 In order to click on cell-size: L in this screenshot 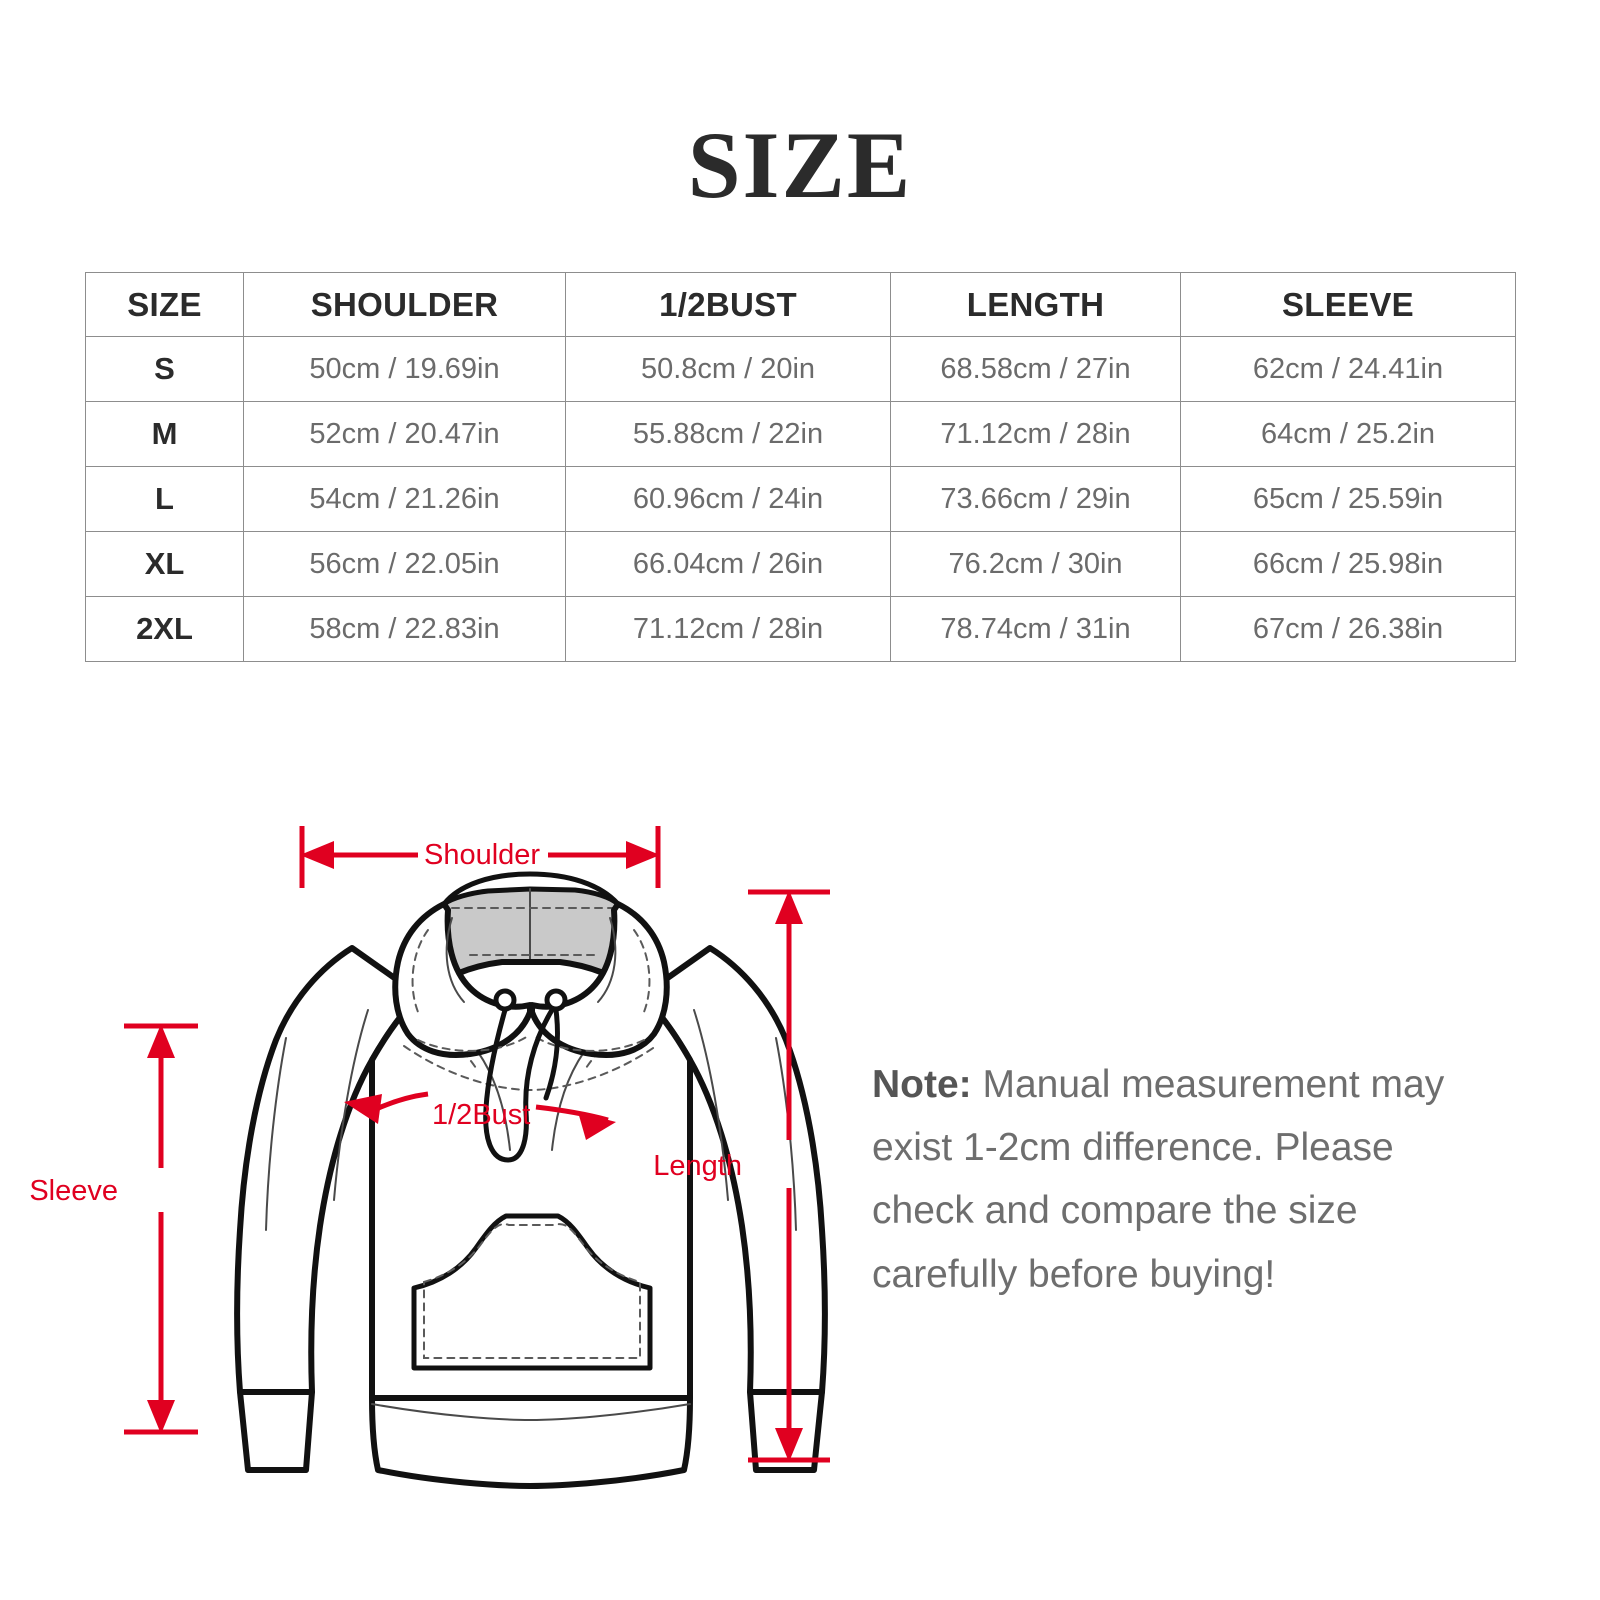, I will do `click(164, 499)`.